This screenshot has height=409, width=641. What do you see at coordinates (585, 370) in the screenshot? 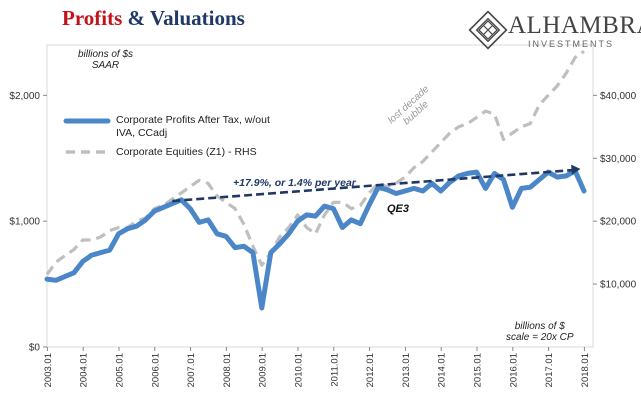
I see `x-tick-label: 2018.01` at bounding box center [585, 370].